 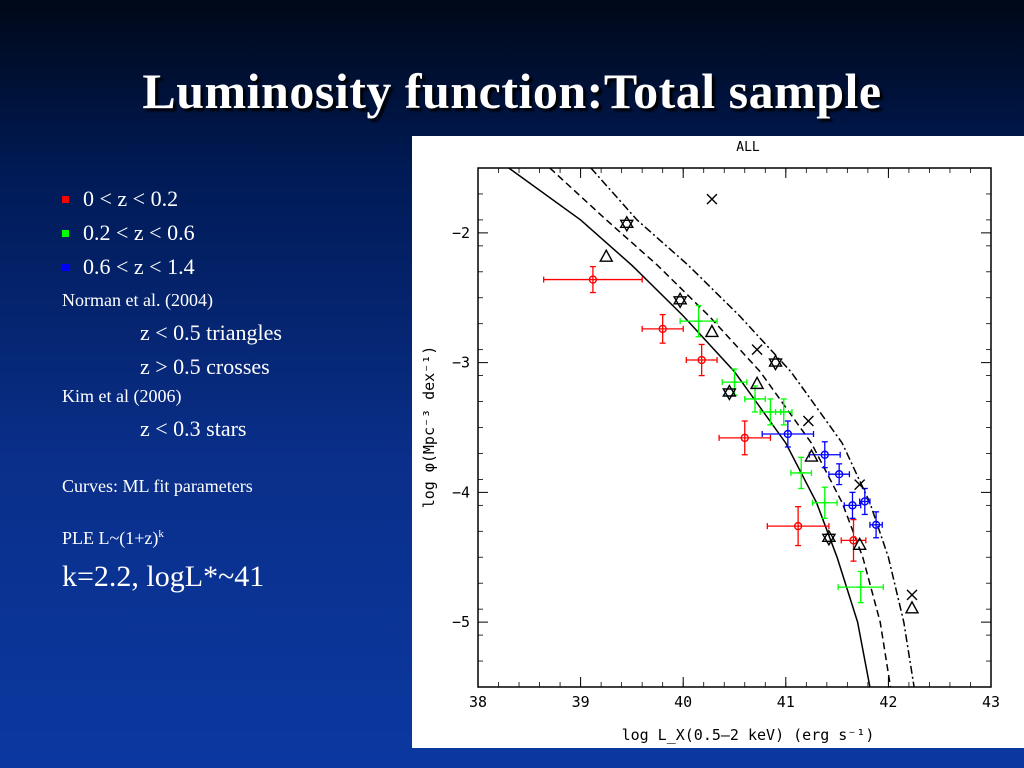 I want to click on x-tick-label: 39, so click(x=581, y=702).